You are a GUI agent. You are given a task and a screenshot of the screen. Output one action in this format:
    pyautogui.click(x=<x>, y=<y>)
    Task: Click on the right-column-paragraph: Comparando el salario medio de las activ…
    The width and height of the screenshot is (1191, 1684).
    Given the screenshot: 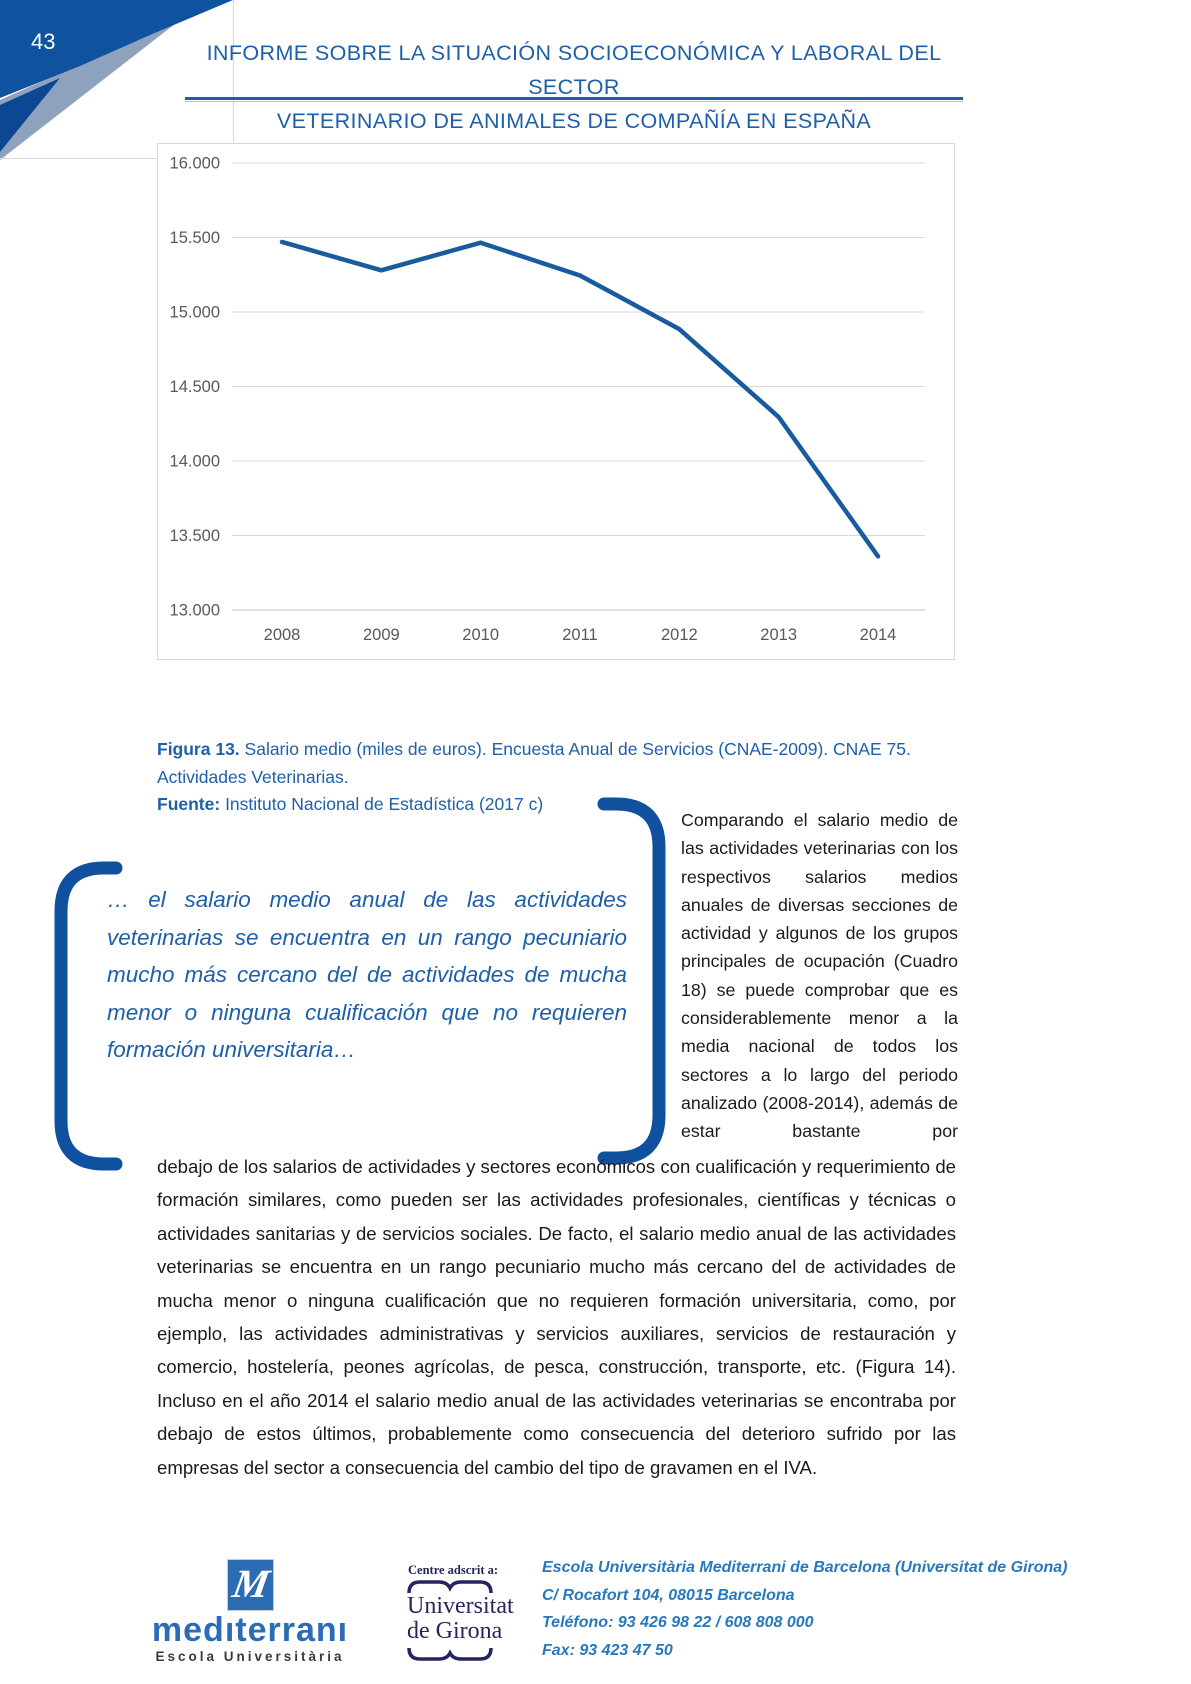 What is the action you would take?
    pyautogui.click(x=819, y=976)
    